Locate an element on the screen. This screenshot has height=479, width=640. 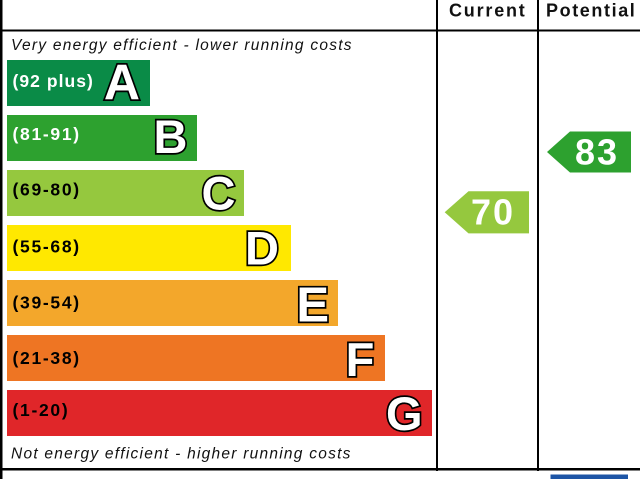
svg-text: (1-20) is located at coordinates (41, 410).